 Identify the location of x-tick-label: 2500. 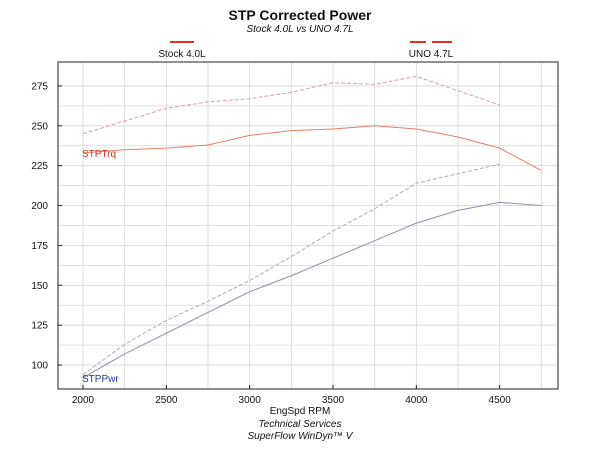
(166, 400).